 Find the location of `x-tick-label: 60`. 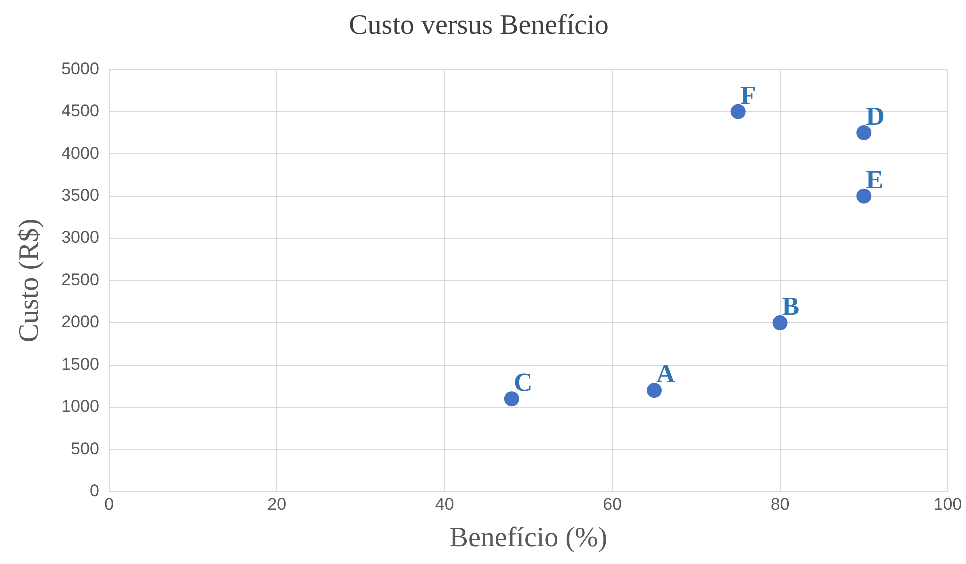

x-tick-label: 60 is located at coordinates (612, 504).